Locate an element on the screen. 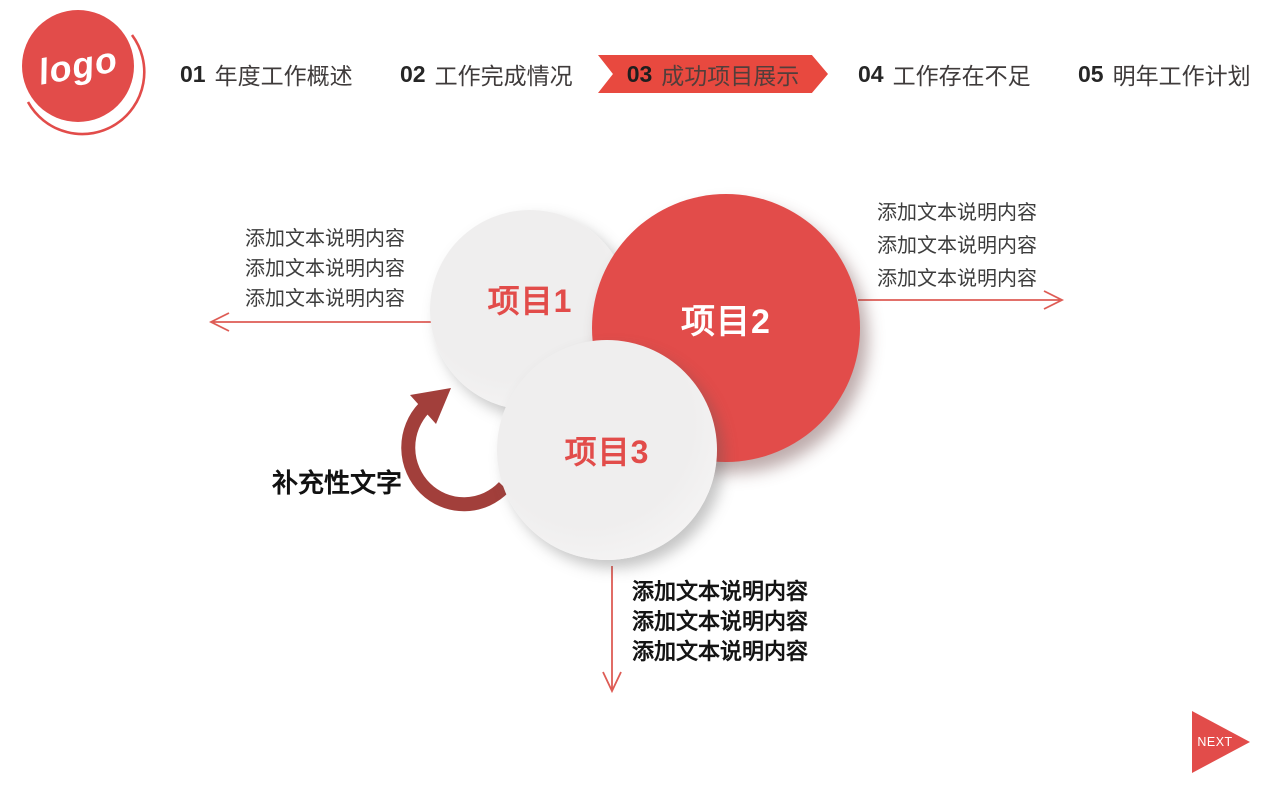  right-notes: 添加文本说明内容 添加文本说明内容 添加文本说明内容 is located at coordinates (957, 246).